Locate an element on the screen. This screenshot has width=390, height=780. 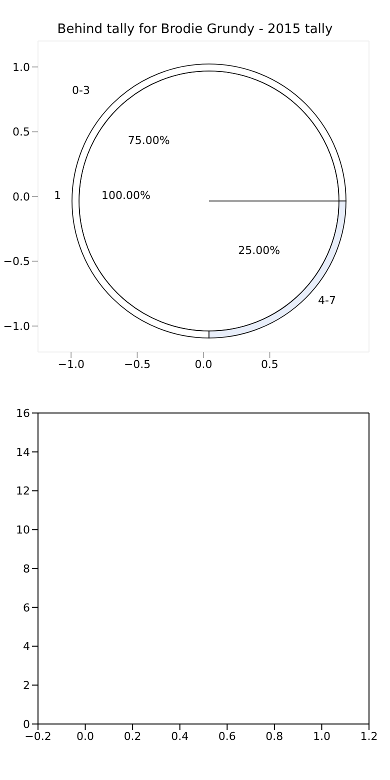
y-tick-label: 6 is located at coordinates (26, 607).